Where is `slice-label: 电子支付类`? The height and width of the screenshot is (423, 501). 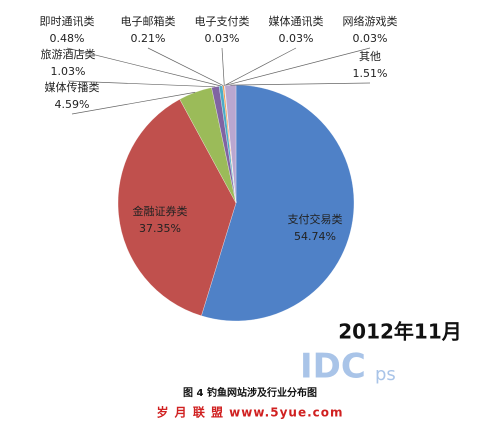 slice-label: 电子支付类 is located at coordinates (222, 21).